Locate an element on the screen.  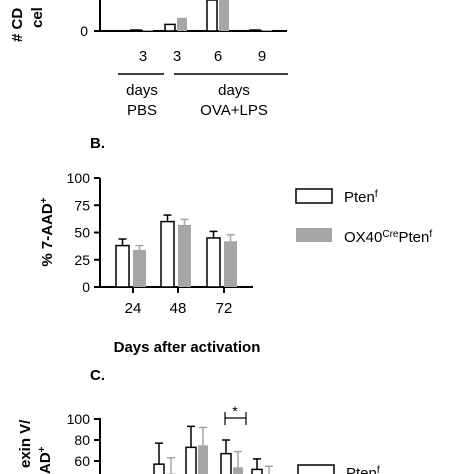
panel-b-bar-s1-c2 is located at coordinates (230, 264).